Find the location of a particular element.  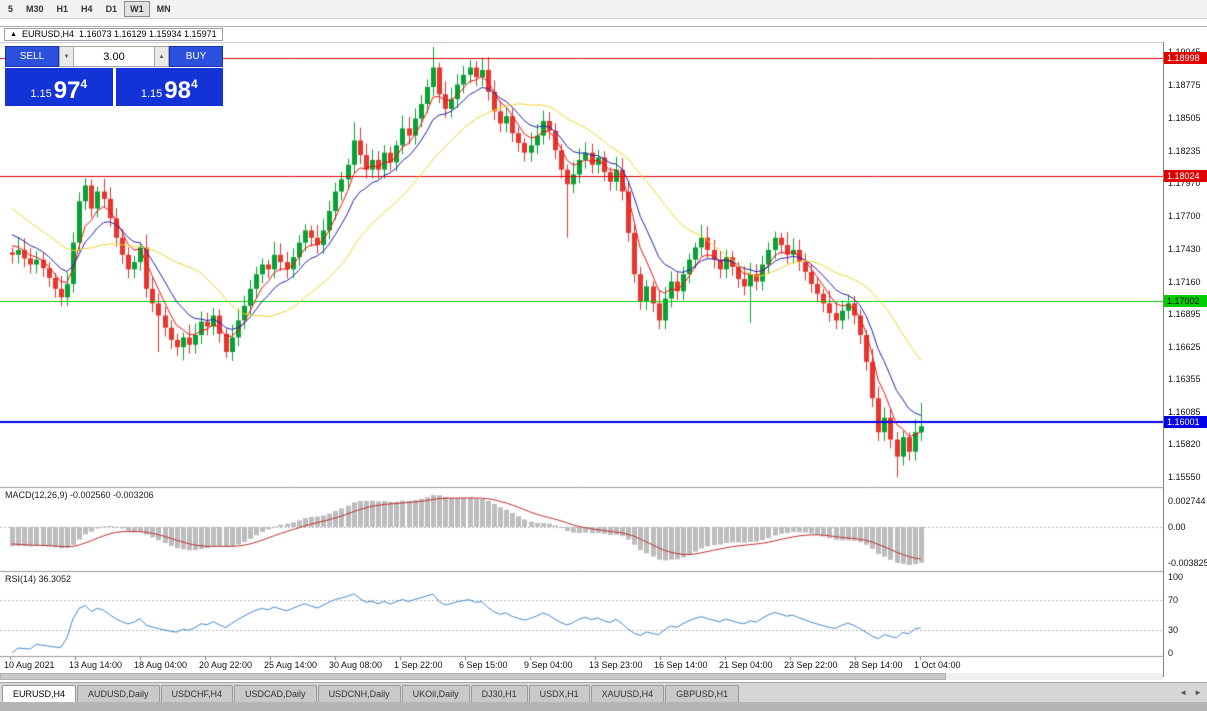

chart-tab-audusd-daily: AUDUSD,Daily is located at coordinates (118, 693).